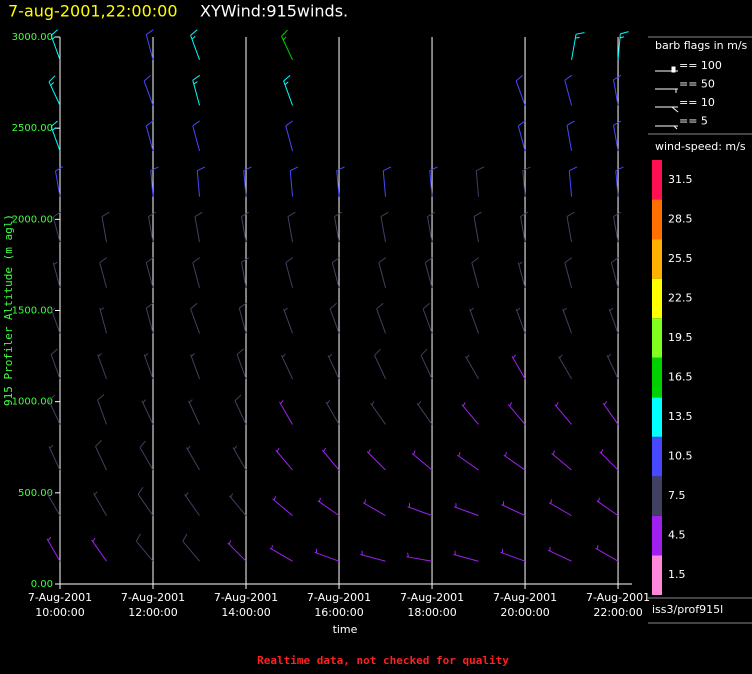  What do you see at coordinates (618, 605) in the screenshot?
I see `x-tick-label: 7-Aug-2001 22:00:00` at bounding box center [618, 605].